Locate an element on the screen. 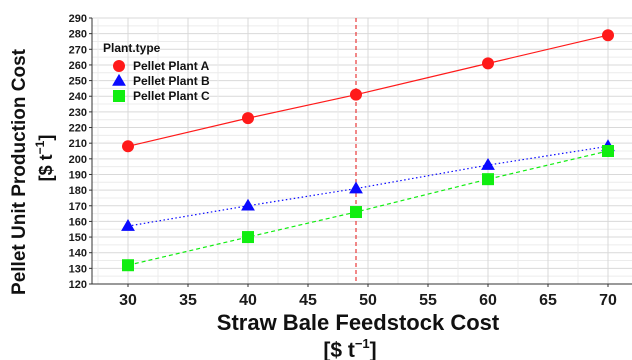  x-tick-label: 30 is located at coordinates (128, 300).